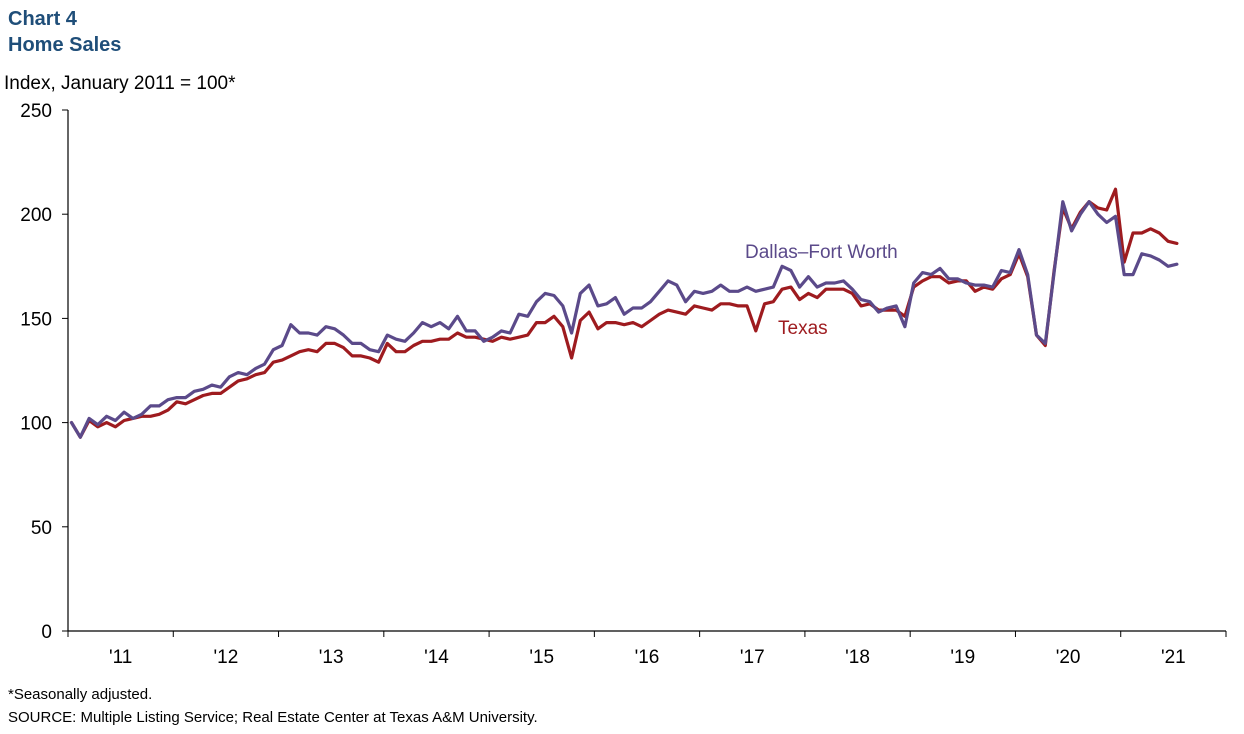 Image resolution: width=1244 pixels, height=734 pixels. I want to click on x-tick-label: '12, so click(226, 657).